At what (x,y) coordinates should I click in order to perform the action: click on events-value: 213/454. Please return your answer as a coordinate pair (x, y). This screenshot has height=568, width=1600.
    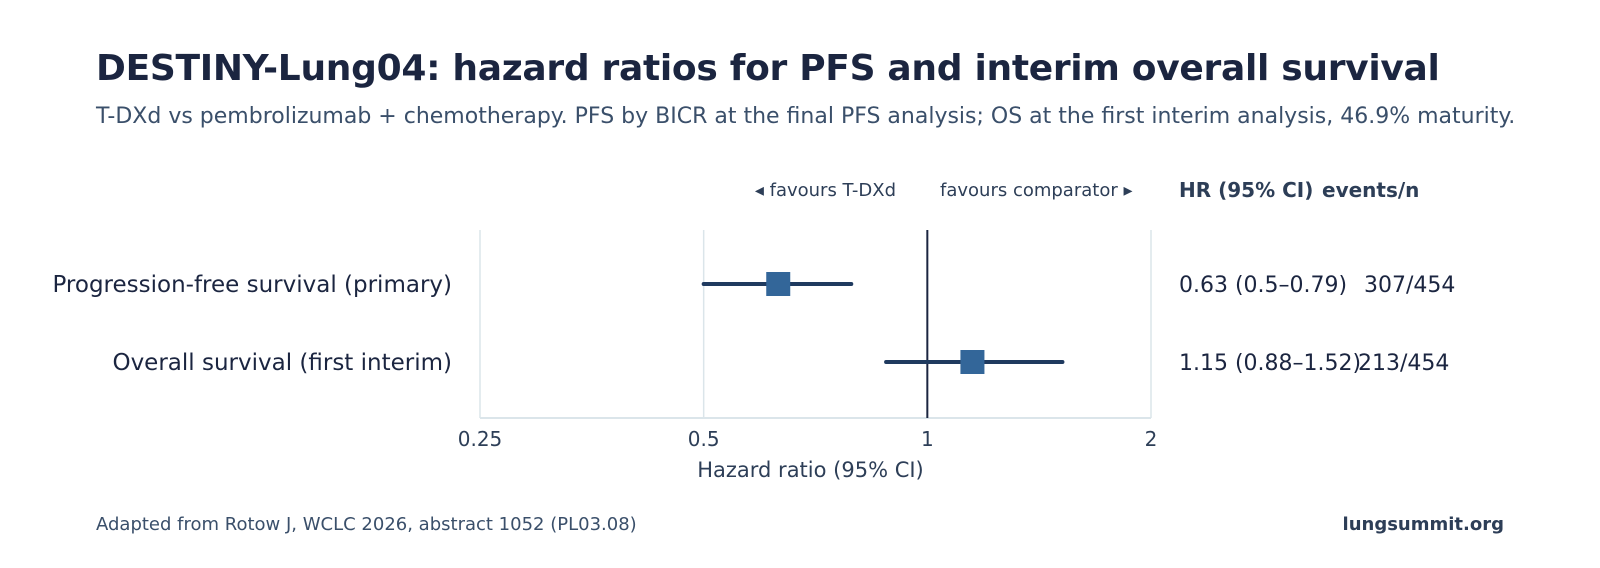
    Looking at the image, I should click on (1403, 363).